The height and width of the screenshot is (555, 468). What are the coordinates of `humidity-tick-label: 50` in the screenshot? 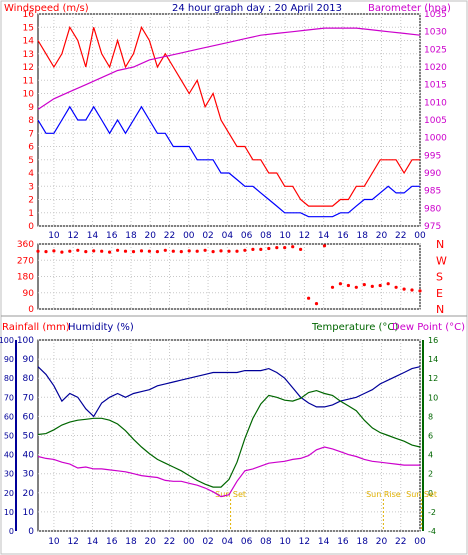 It's located at (29, 437).